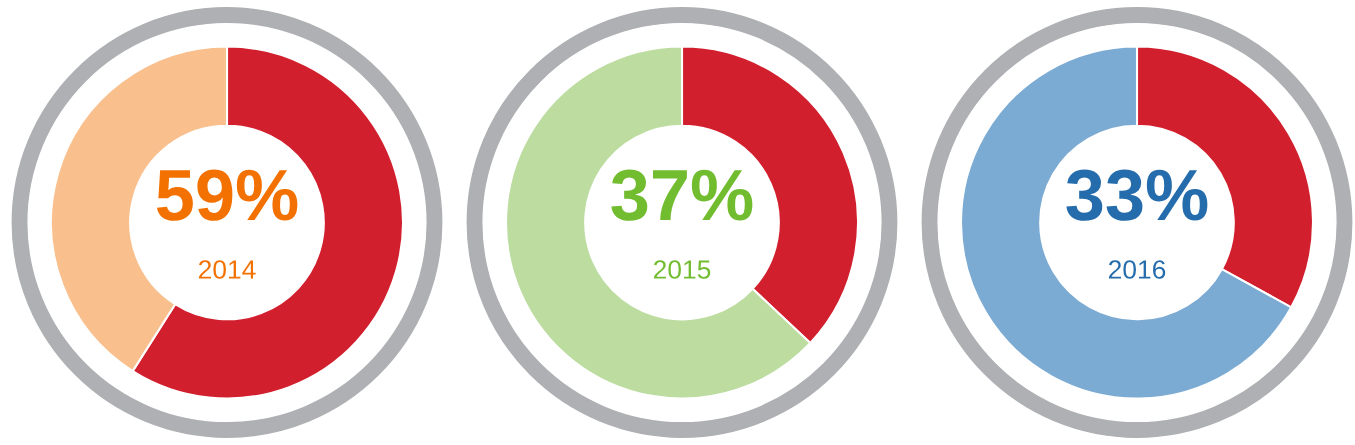 This screenshot has height=445, width=1355. What do you see at coordinates (1137, 195) in the screenshot?
I see `data-label: 33%` at bounding box center [1137, 195].